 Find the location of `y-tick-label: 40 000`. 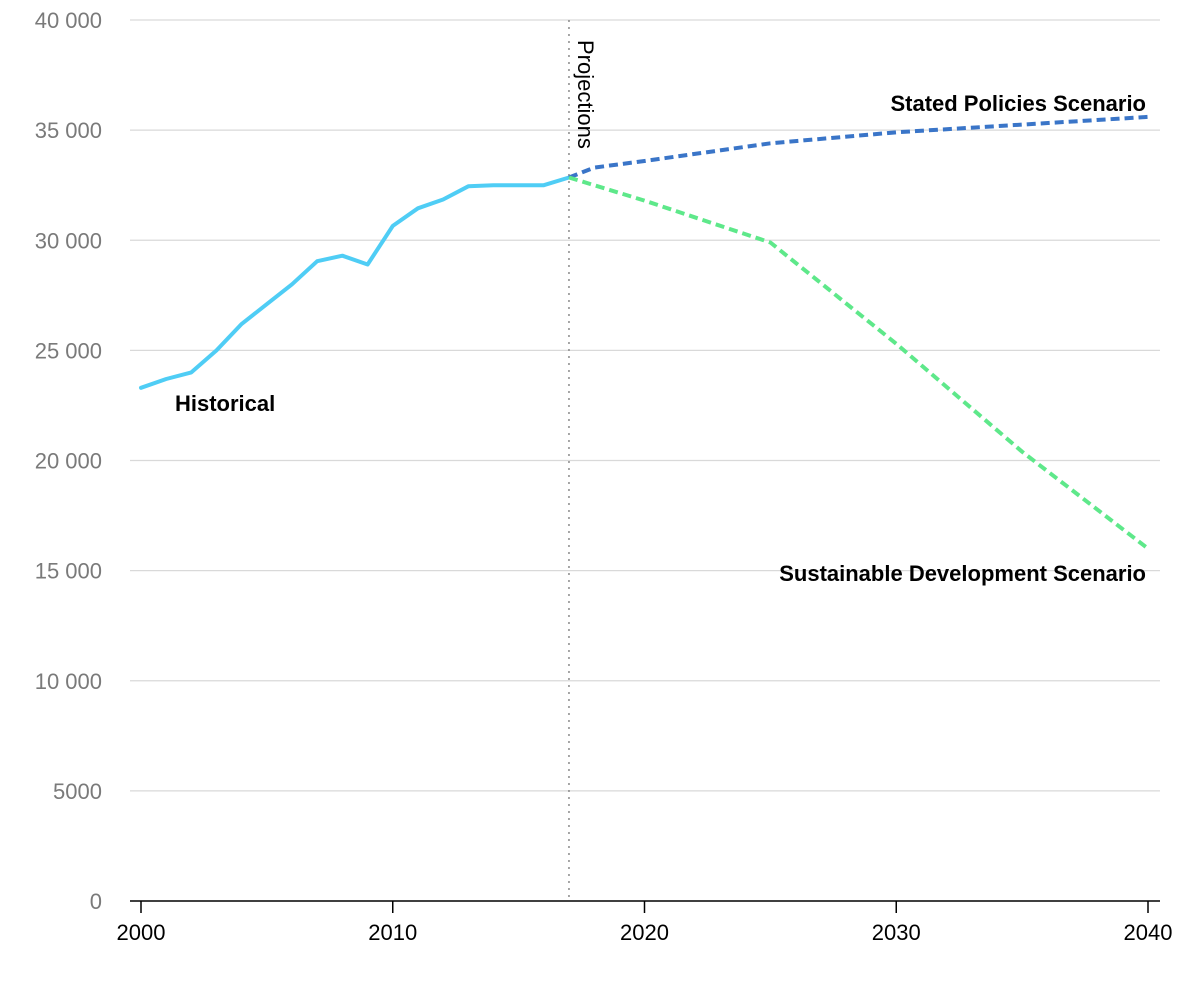

y-tick-label: 40 000 is located at coordinates (68, 20).